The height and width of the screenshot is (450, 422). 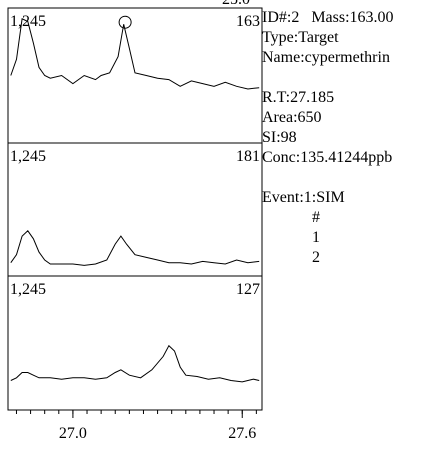 I want to click on panel-right-label: 181, so click(x=248, y=156).